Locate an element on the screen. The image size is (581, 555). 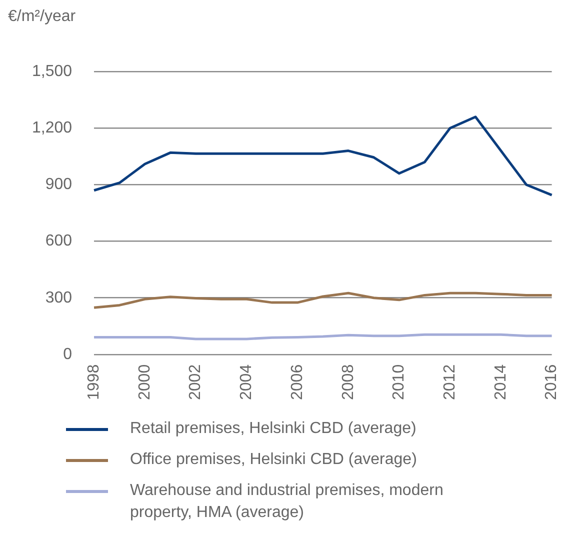
x-tick-label: 2014 is located at coordinates (501, 382).